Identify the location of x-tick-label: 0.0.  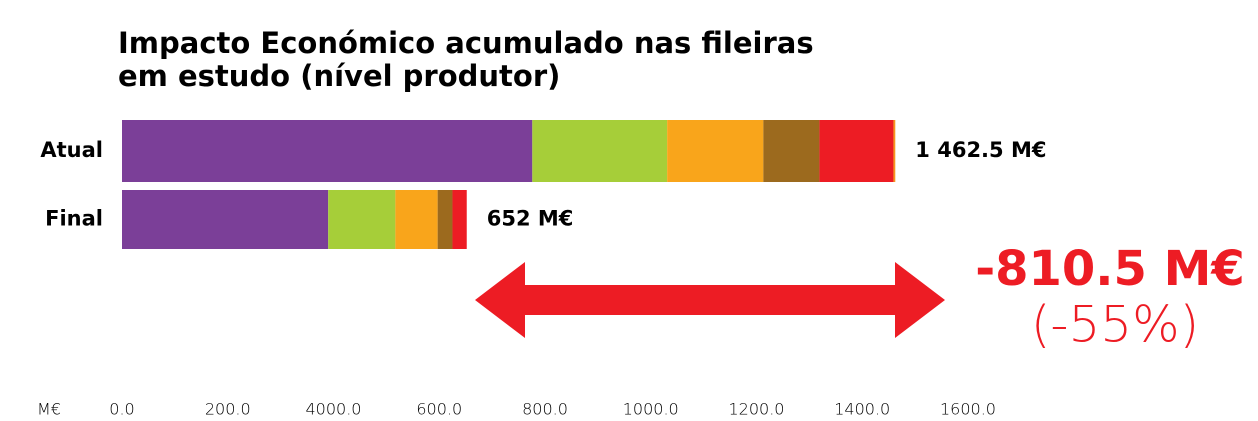
(121, 409).